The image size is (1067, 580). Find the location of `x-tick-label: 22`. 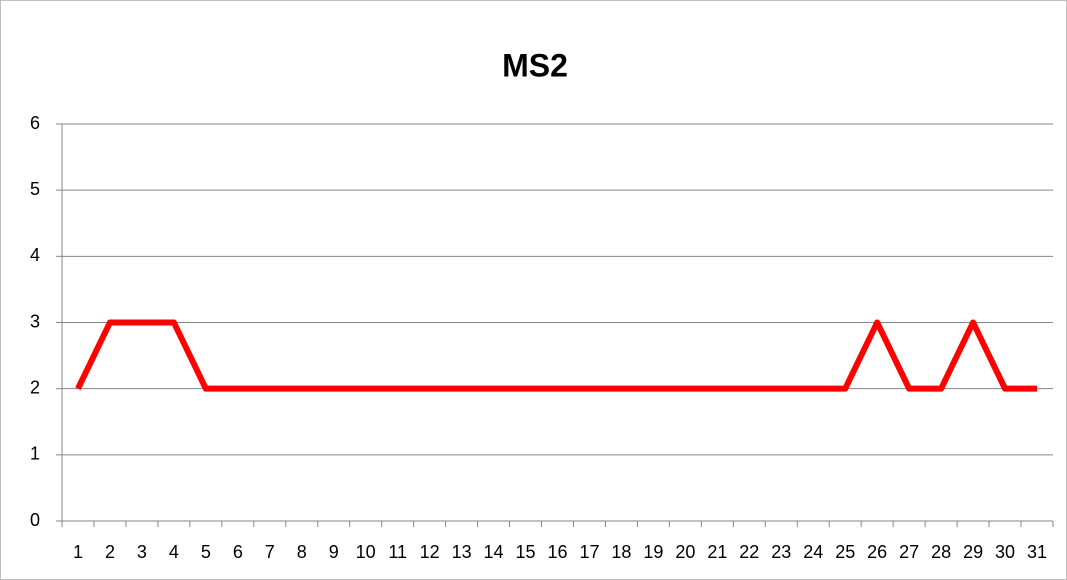

x-tick-label: 22 is located at coordinates (749, 552).